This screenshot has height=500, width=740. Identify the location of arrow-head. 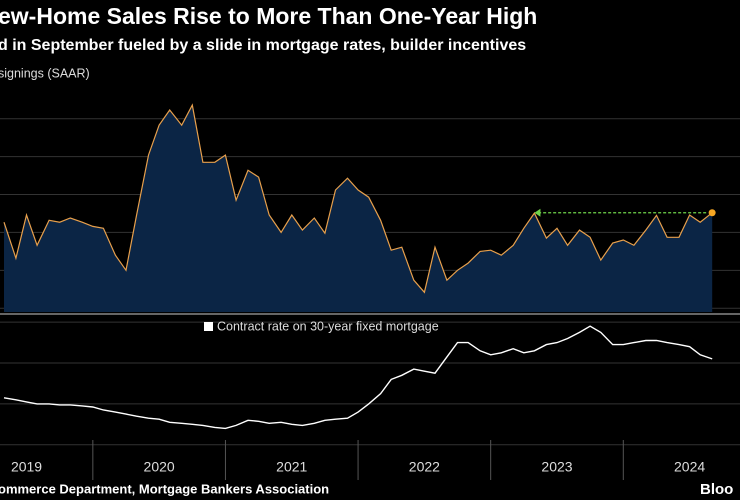
(537, 212).